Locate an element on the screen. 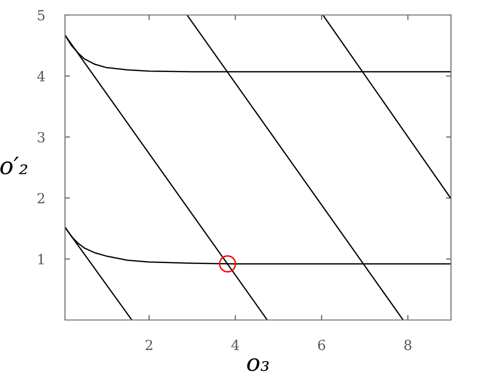  x-tick-label: 8 is located at coordinates (408, 345).